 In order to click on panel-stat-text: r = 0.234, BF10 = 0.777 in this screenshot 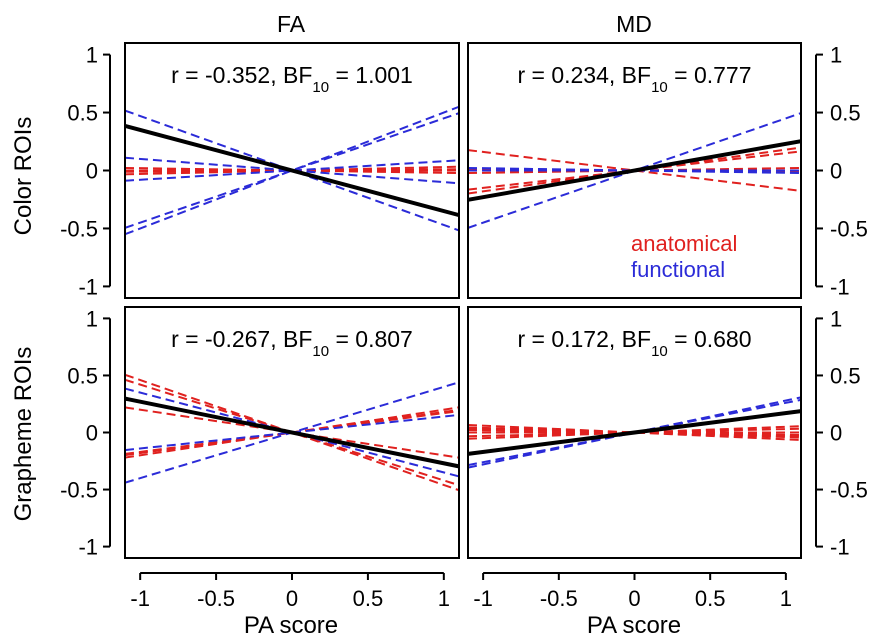, I will do `click(634, 79)`.